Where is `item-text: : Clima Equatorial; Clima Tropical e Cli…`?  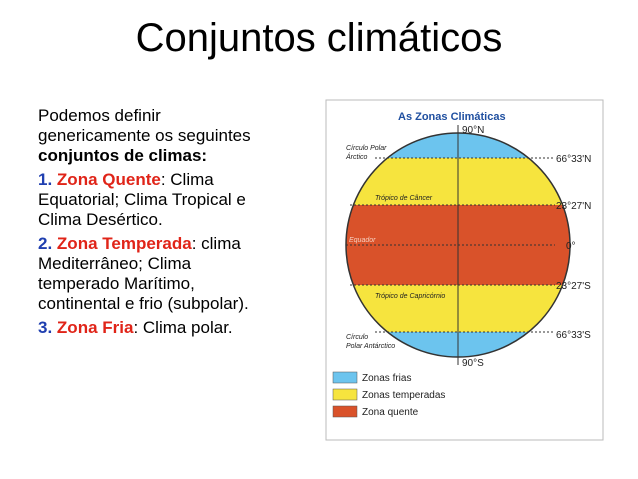
item-text: : Clima Equatorial; Clima Tropical e Cli… is located at coordinates (142, 199).